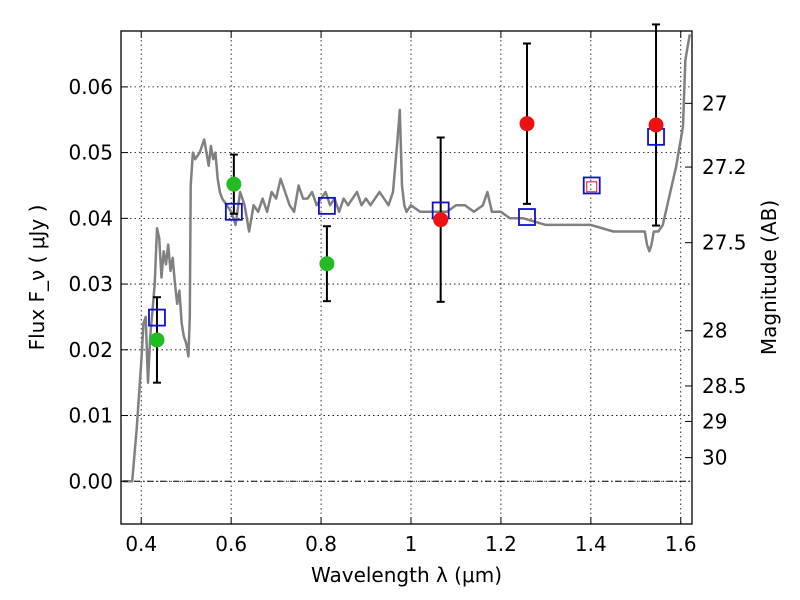  Describe the element at coordinates (406, 575) in the screenshot. I see `x-axis-title: Wavelength λ (μm)` at that location.